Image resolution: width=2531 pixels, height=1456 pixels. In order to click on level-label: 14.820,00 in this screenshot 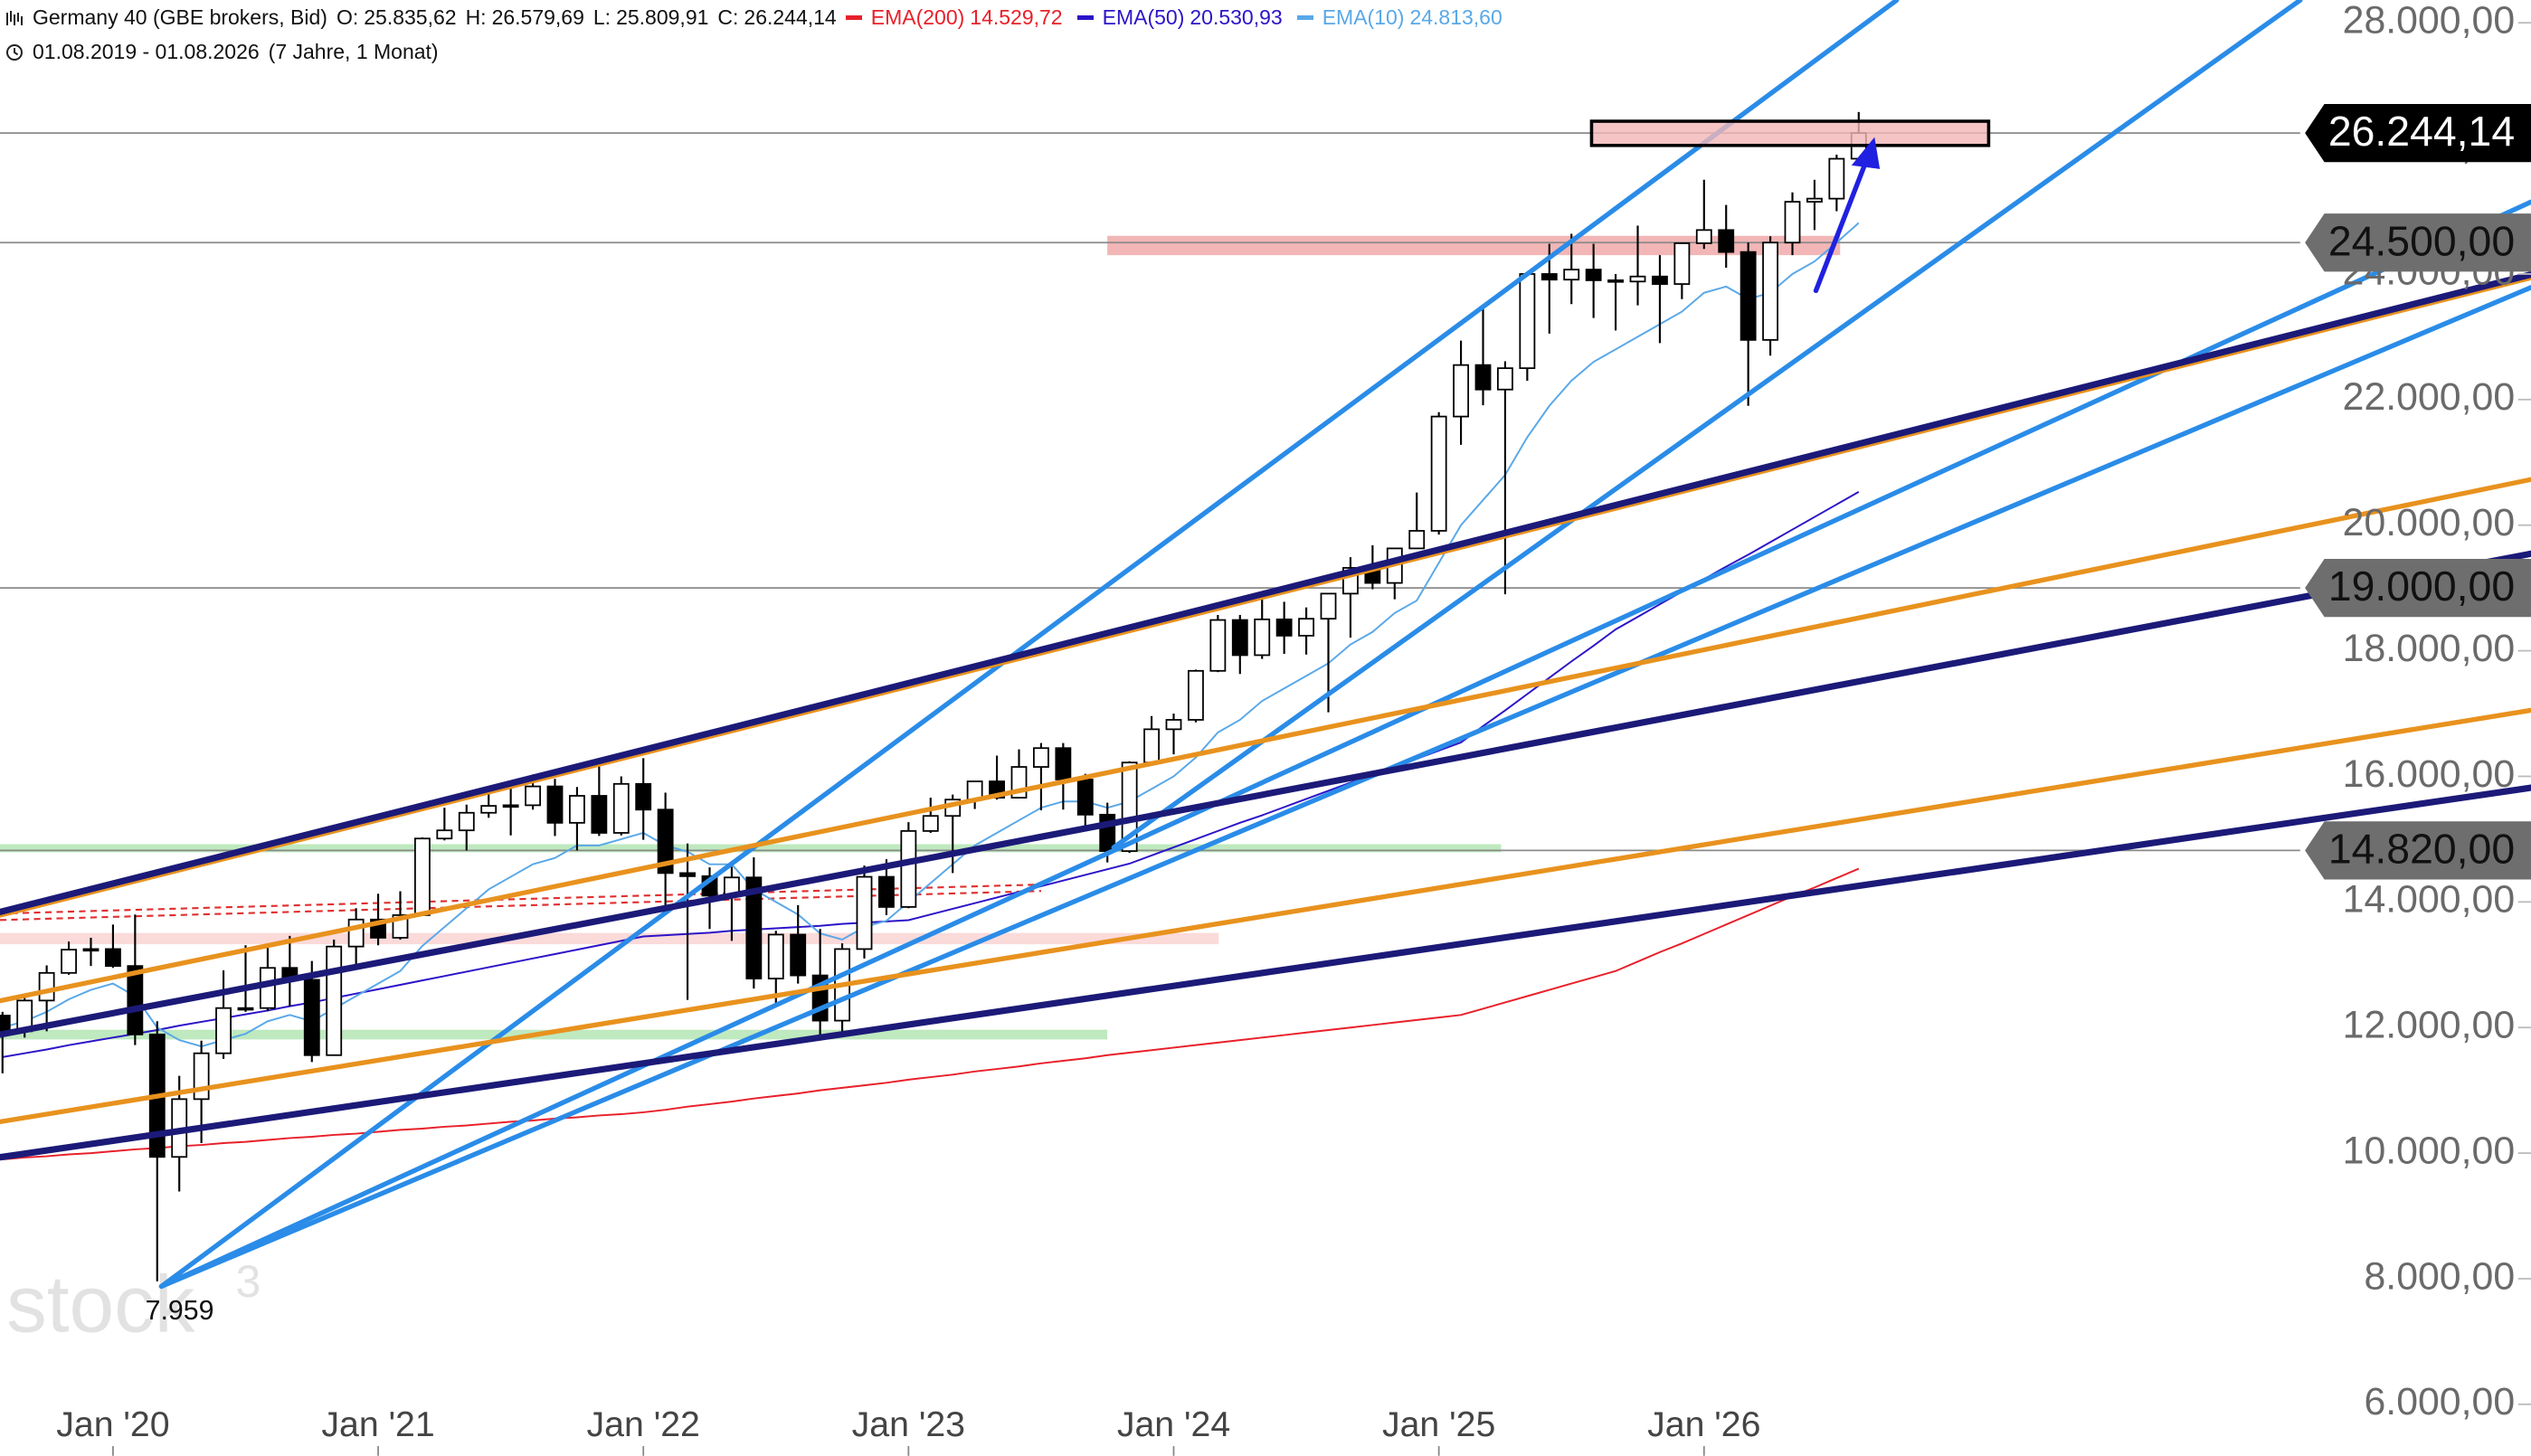, I will do `click(2421, 849)`.